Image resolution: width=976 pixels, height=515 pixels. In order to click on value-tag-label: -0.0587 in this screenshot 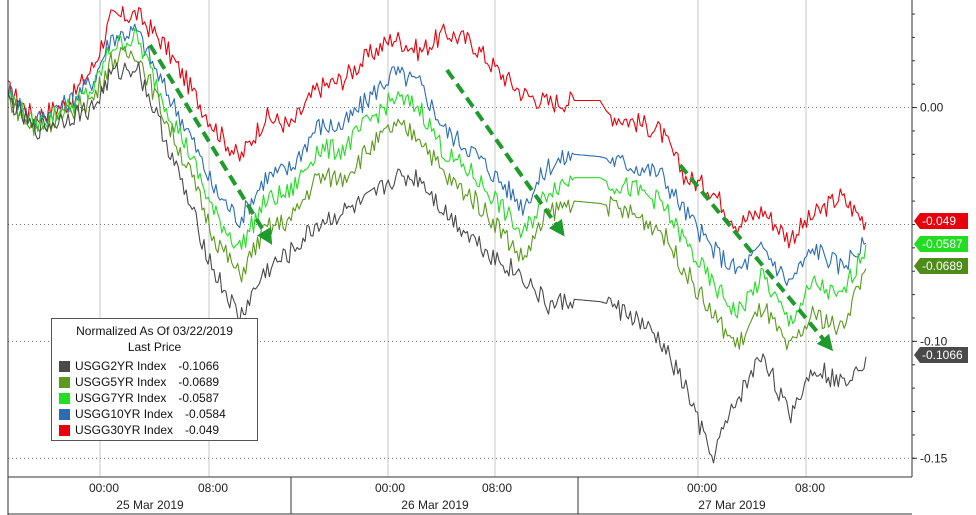, I will do `click(942, 244)`.